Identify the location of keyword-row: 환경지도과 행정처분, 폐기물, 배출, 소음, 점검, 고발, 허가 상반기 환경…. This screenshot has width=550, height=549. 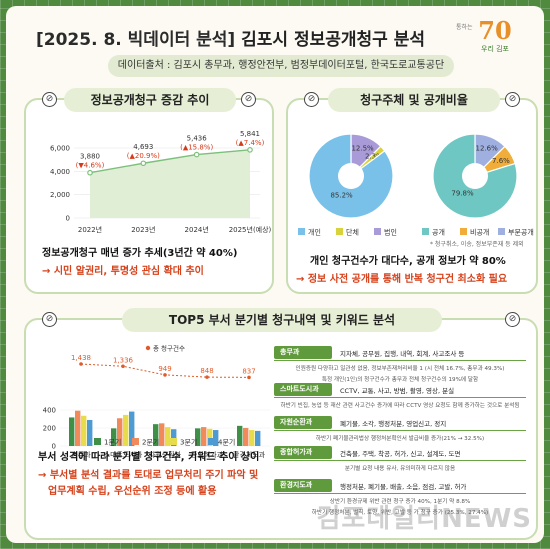
(400, 497).